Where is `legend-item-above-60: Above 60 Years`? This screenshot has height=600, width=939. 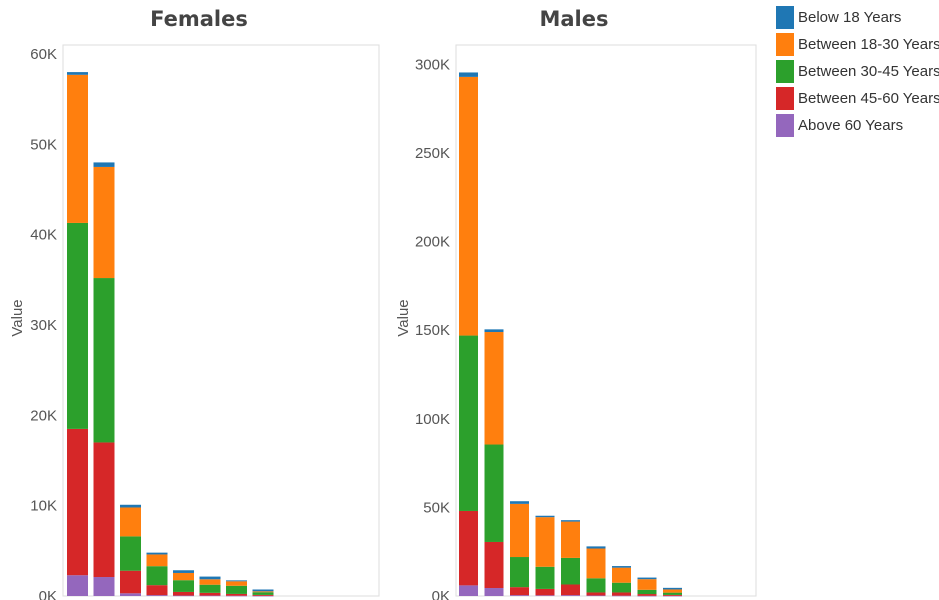 legend-item-above-60: Above 60 Years is located at coordinates (857, 125).